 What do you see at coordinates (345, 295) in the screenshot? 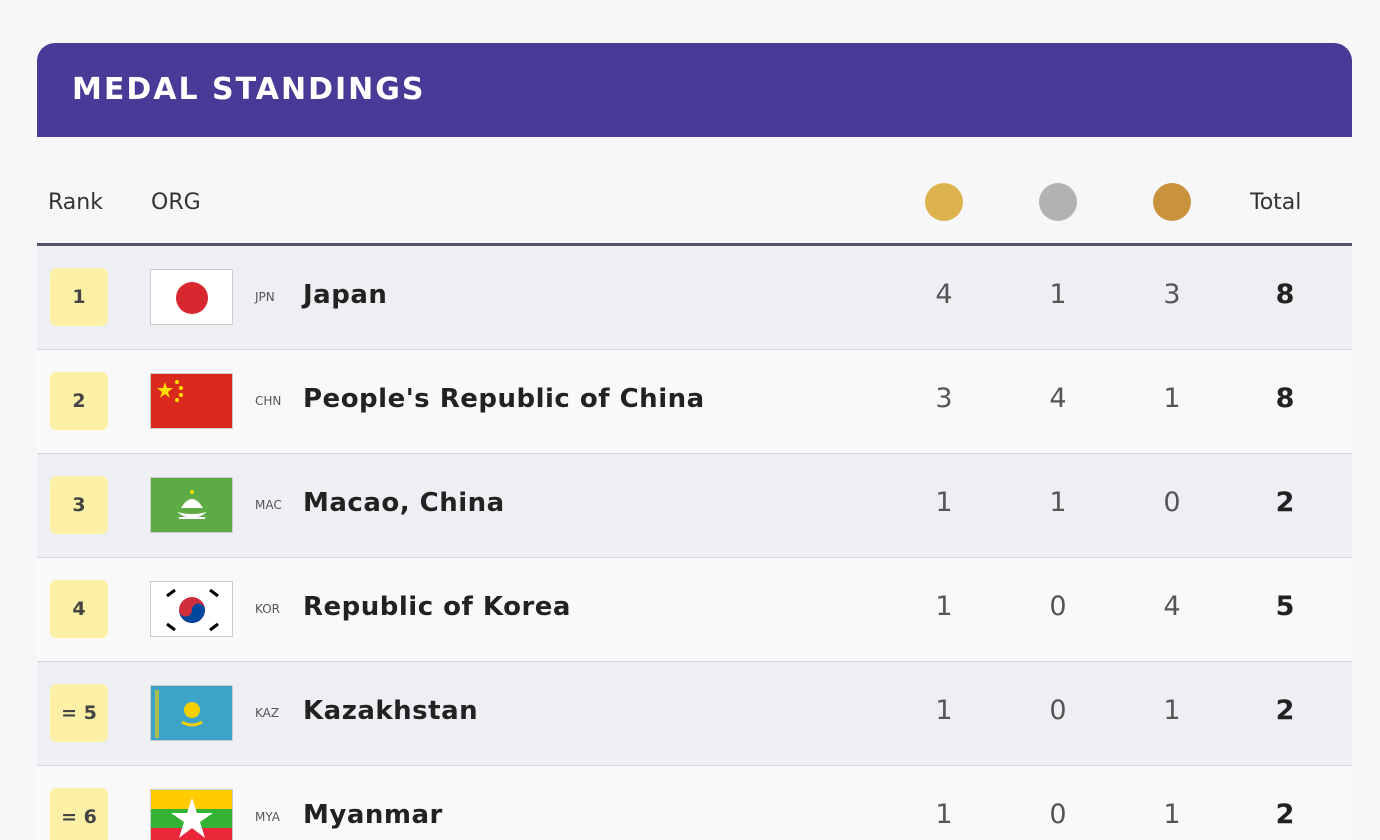
I see `org-name: Japan` at bounding box center [345, 295].